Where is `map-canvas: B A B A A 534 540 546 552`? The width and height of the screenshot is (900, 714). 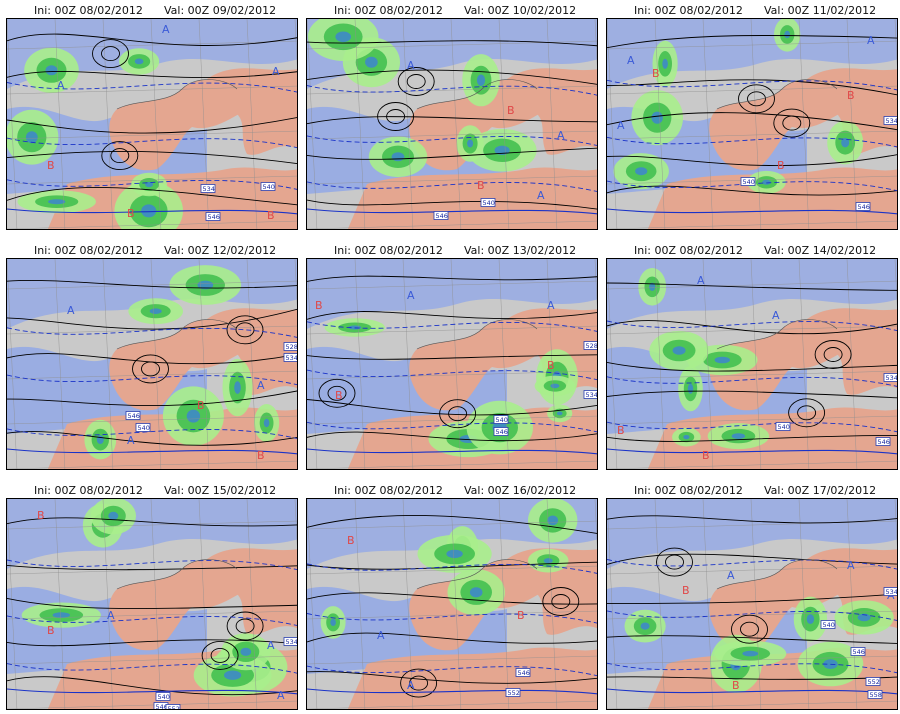
map-canvas: B A B A A 534 540 546 552 is located at coordinates (152, 604).